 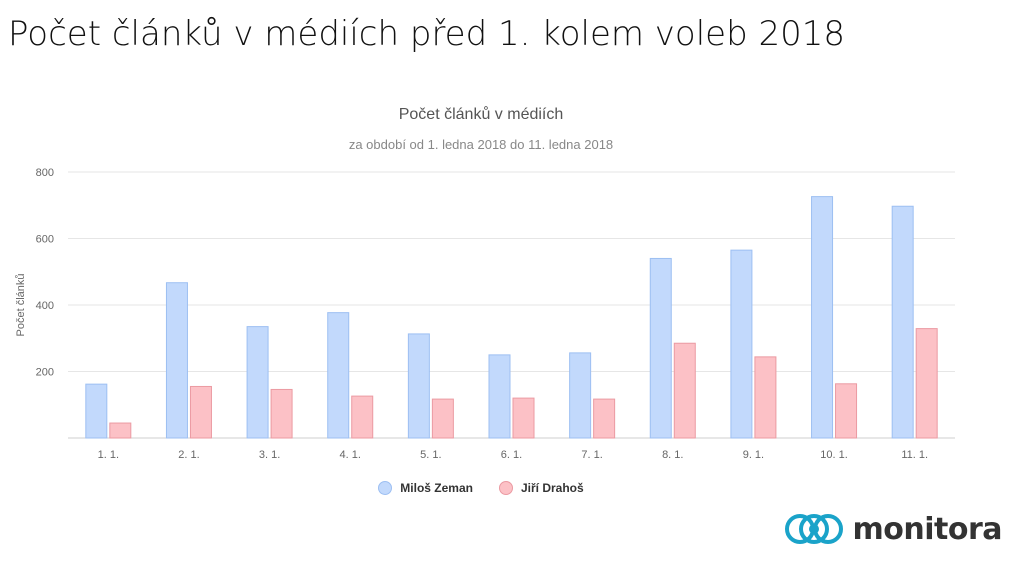 I want to click on x-tick-label: 10. 1., so click(x=834, y=455).